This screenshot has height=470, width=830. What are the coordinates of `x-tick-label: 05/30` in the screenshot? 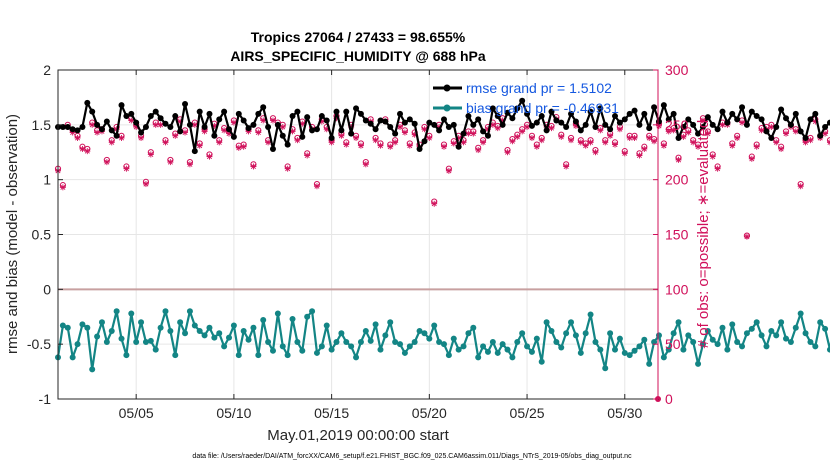 It's located at (624, 413).